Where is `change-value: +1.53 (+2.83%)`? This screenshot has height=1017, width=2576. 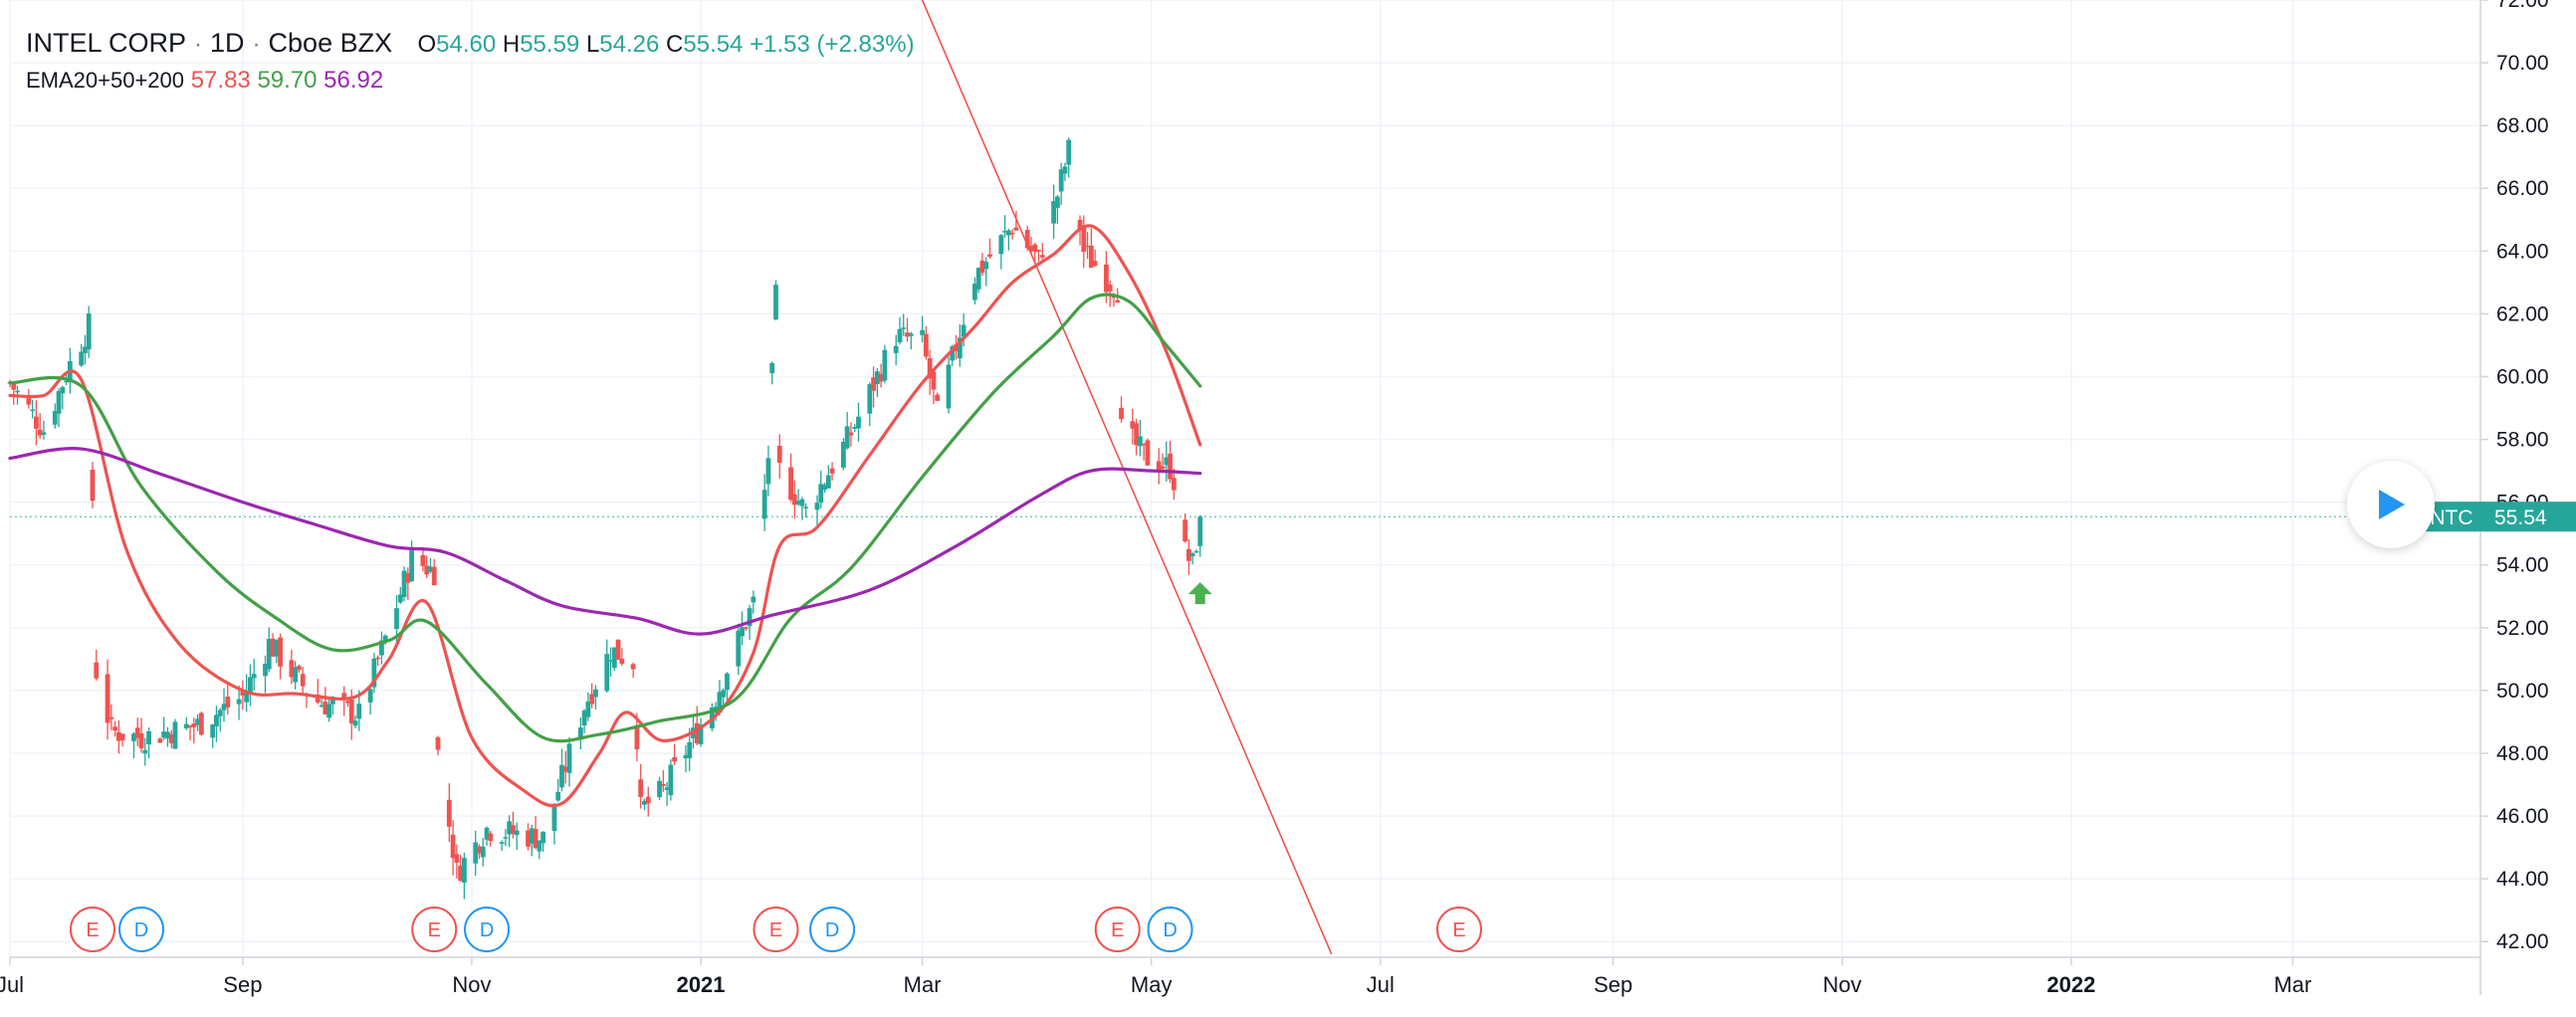 change-value: +1.53 (+2.83%) is located at coordinates (832, 45).